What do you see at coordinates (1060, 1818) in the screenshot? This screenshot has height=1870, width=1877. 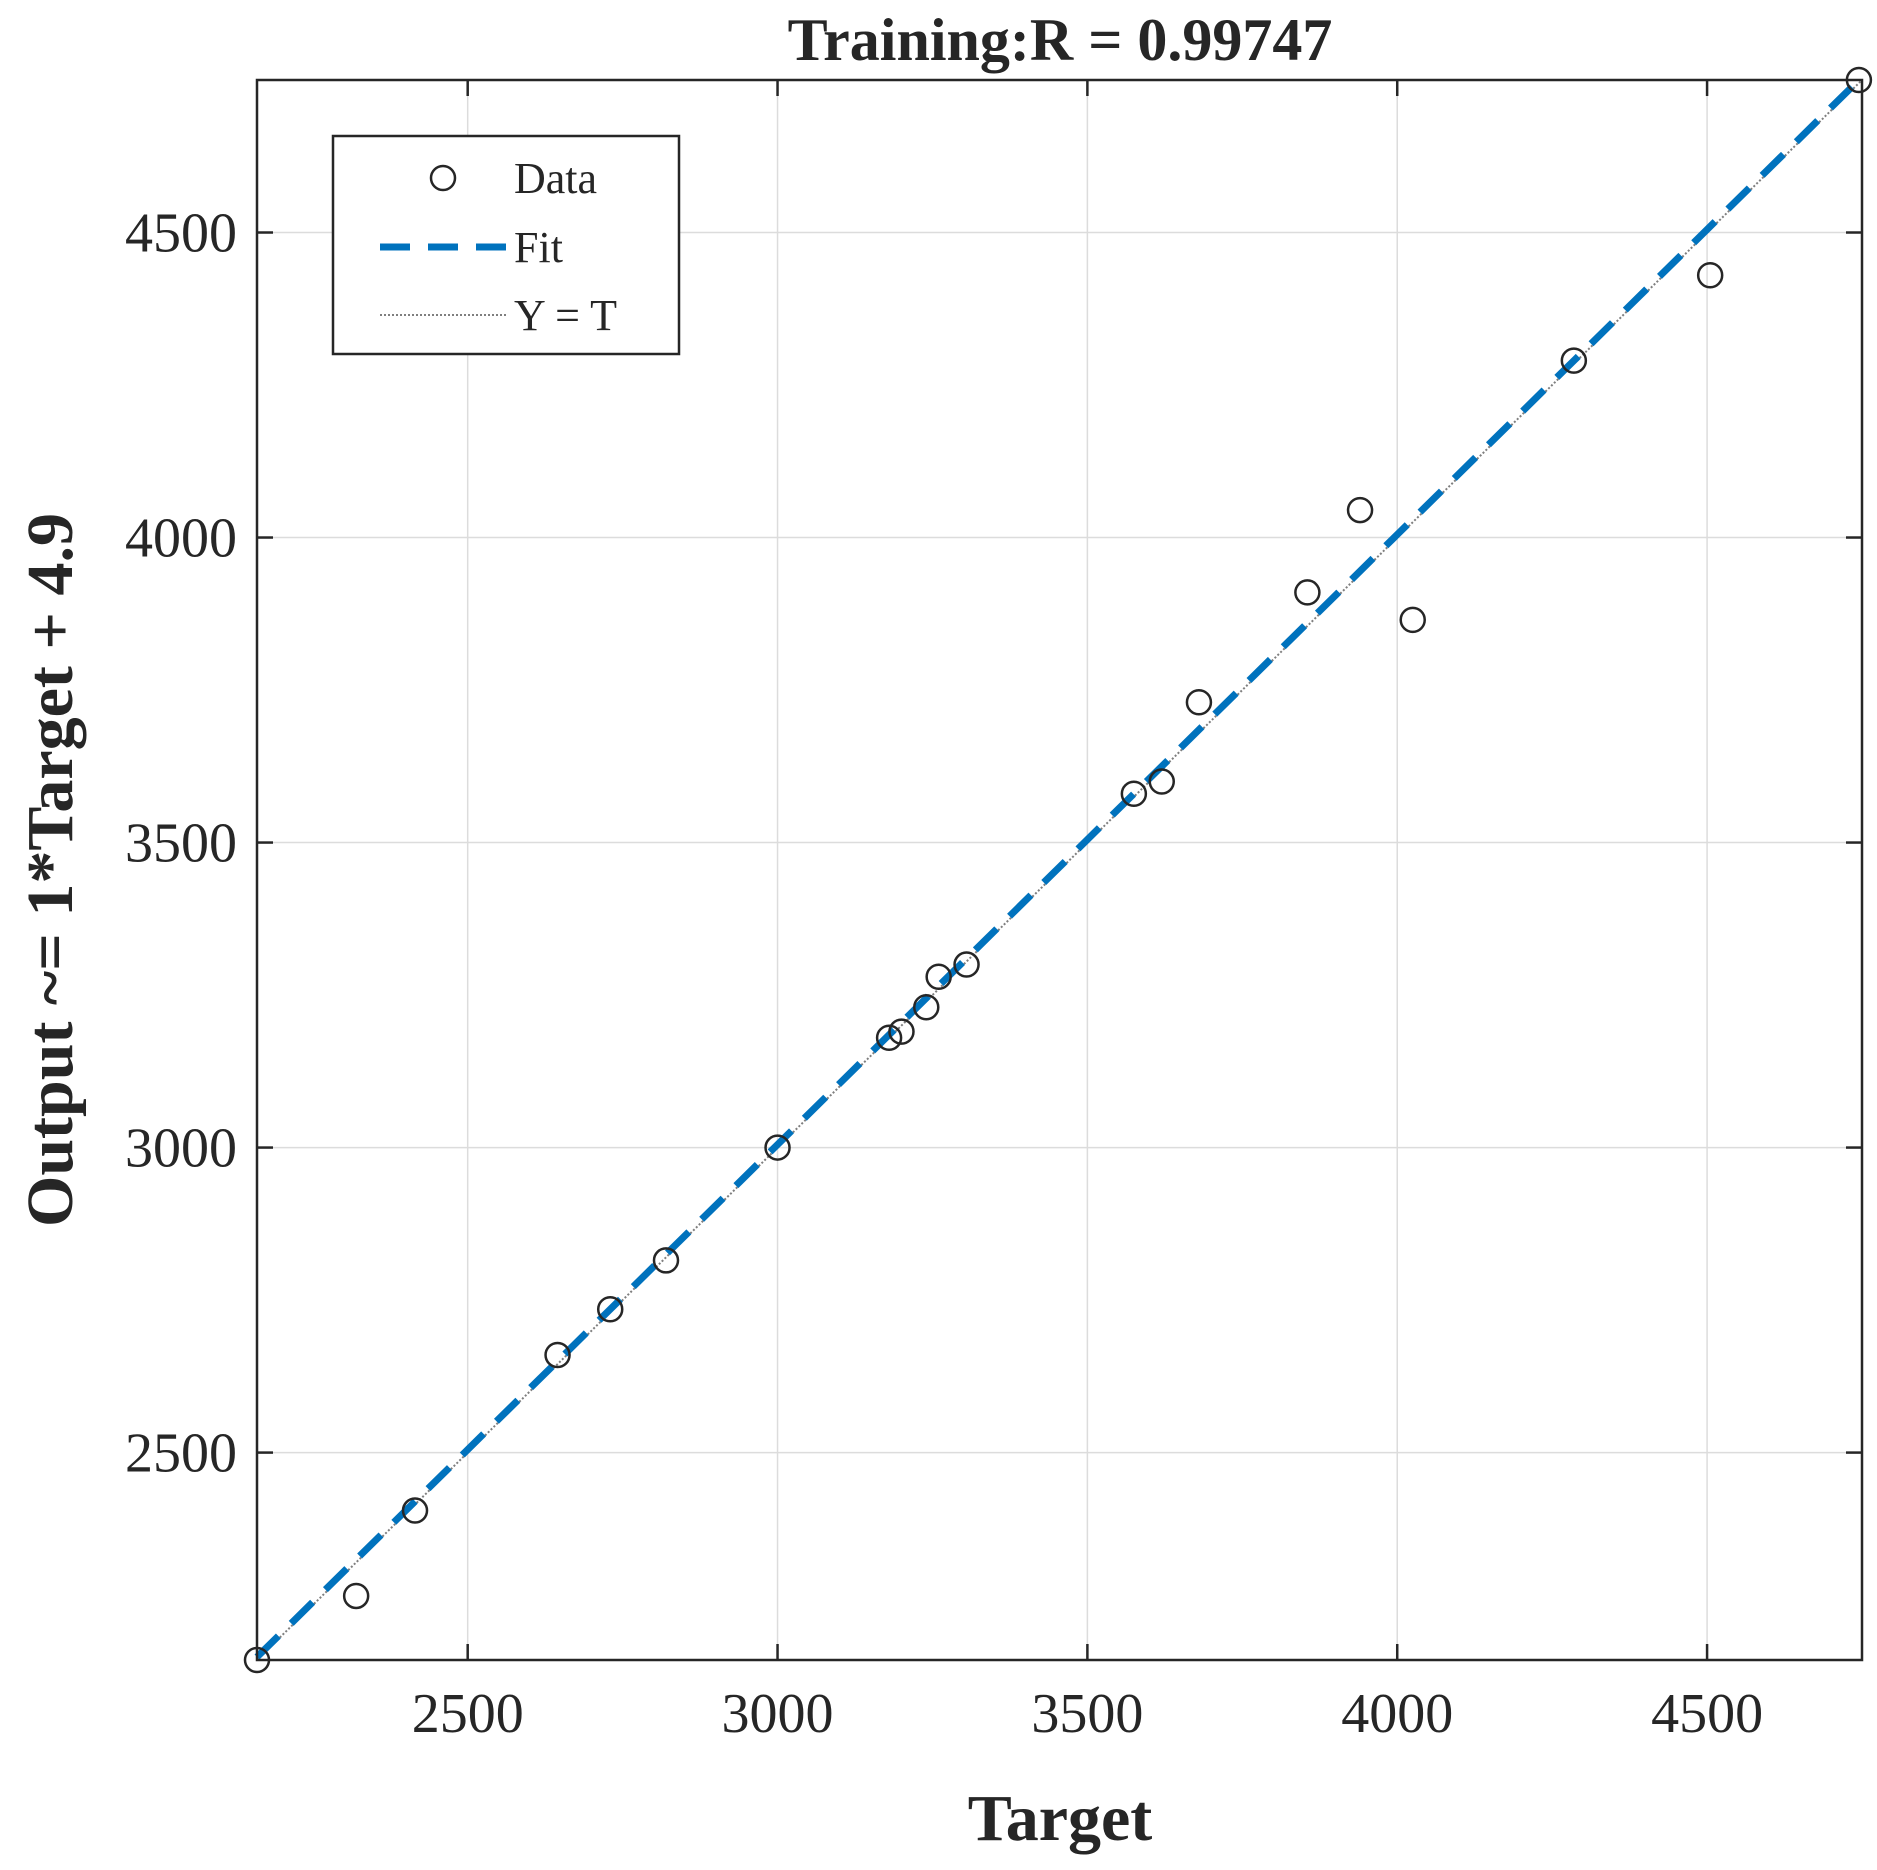 I see `x-axis-title: Target` at bounding box center [1060, 1818].